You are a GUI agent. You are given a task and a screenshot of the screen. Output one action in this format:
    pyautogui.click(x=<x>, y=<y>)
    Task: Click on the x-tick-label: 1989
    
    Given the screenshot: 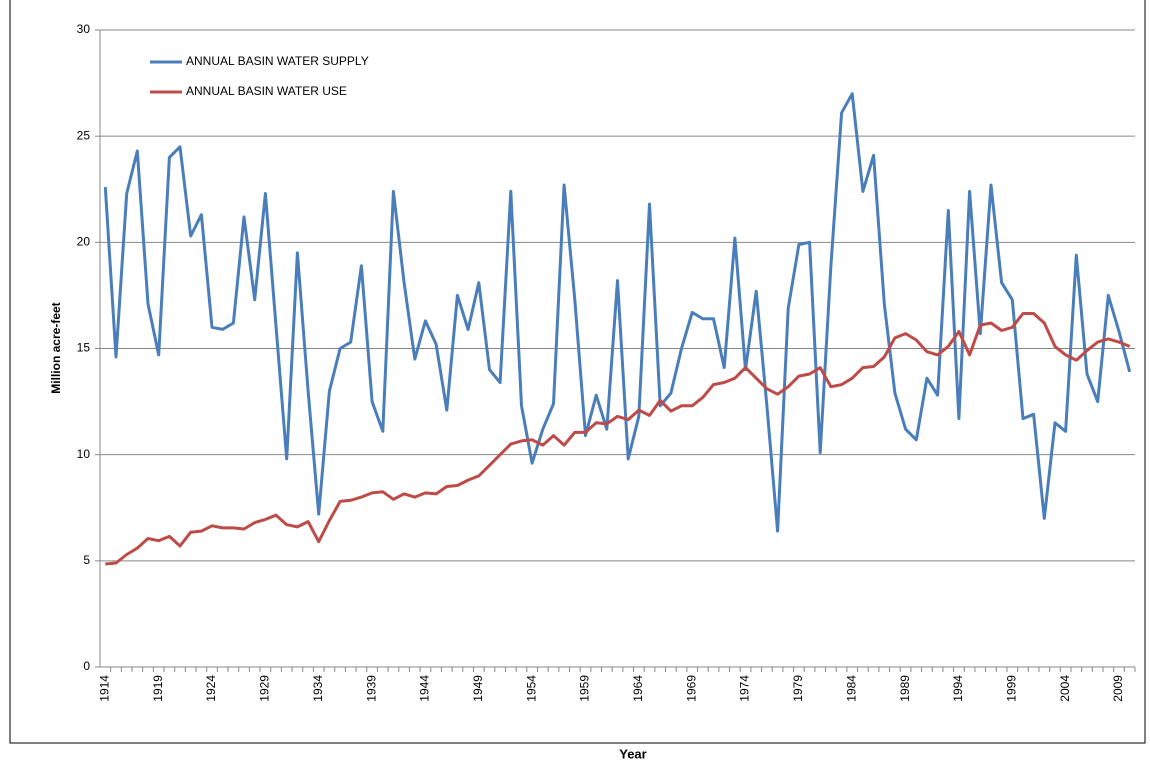 What is the action you would take?
    pyautogui.click(x=905, y=688)
    